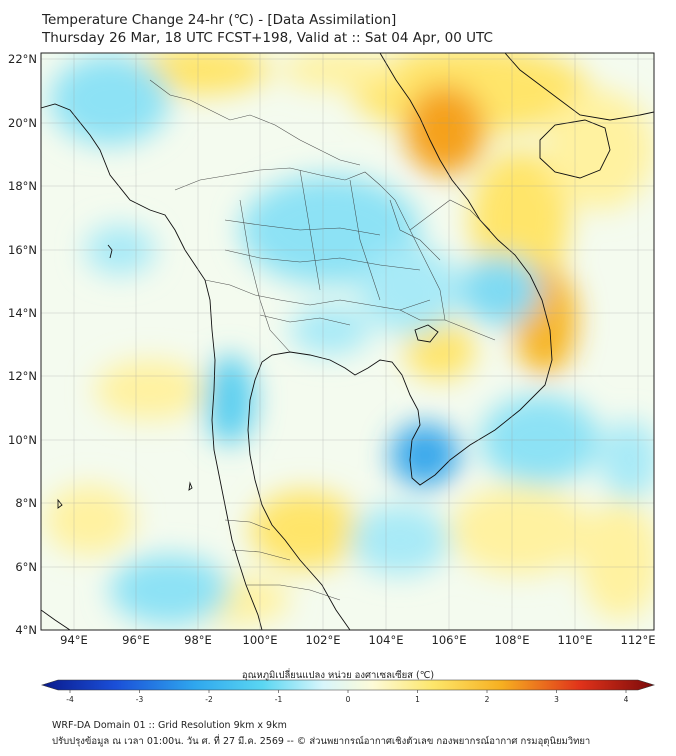 The height and width of the screenshot is (756, 676). What do you see at coordinates (417, 699) in the screenshot?
I see `colorbar-tick-label: 1` at bounding box center [417, 699].